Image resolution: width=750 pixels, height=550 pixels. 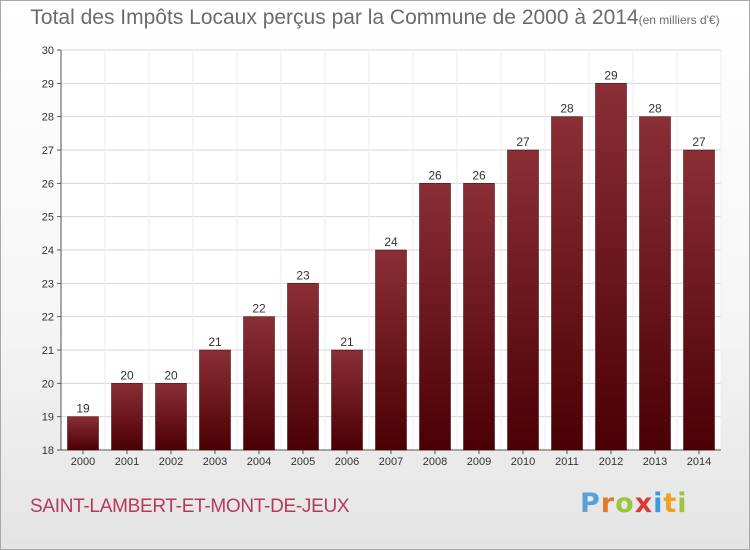 I want to click on bar-value-label: 23, so click(x=303, y=275).